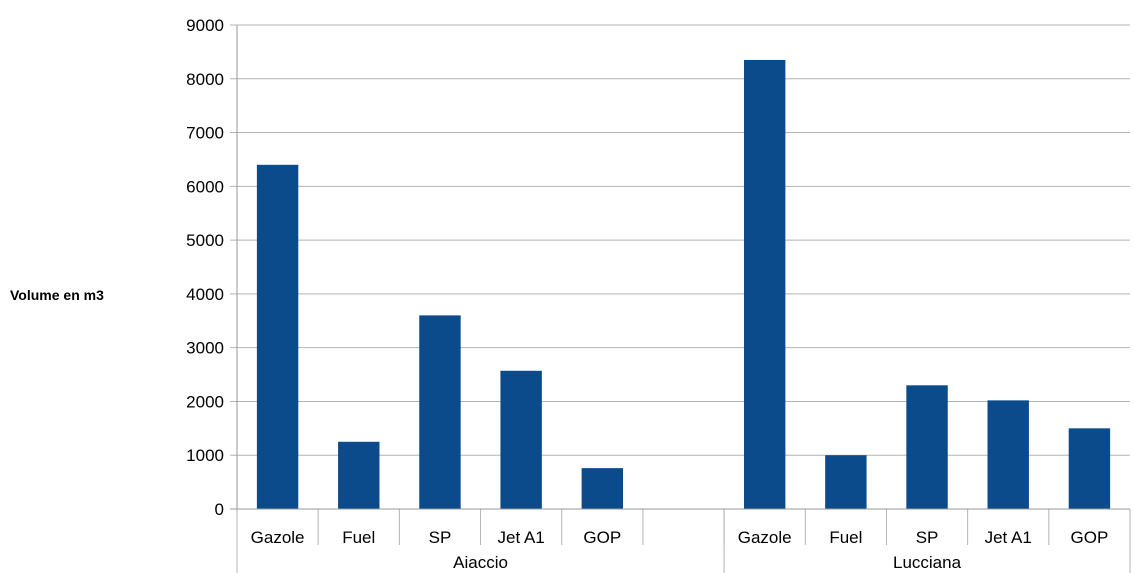 The width and height of the screenshot is (1134, 573). What do you see at coordinates (205, 186) in the screenshot?
I see `y-tick-label: 6000` at bounding box center [205, 186].